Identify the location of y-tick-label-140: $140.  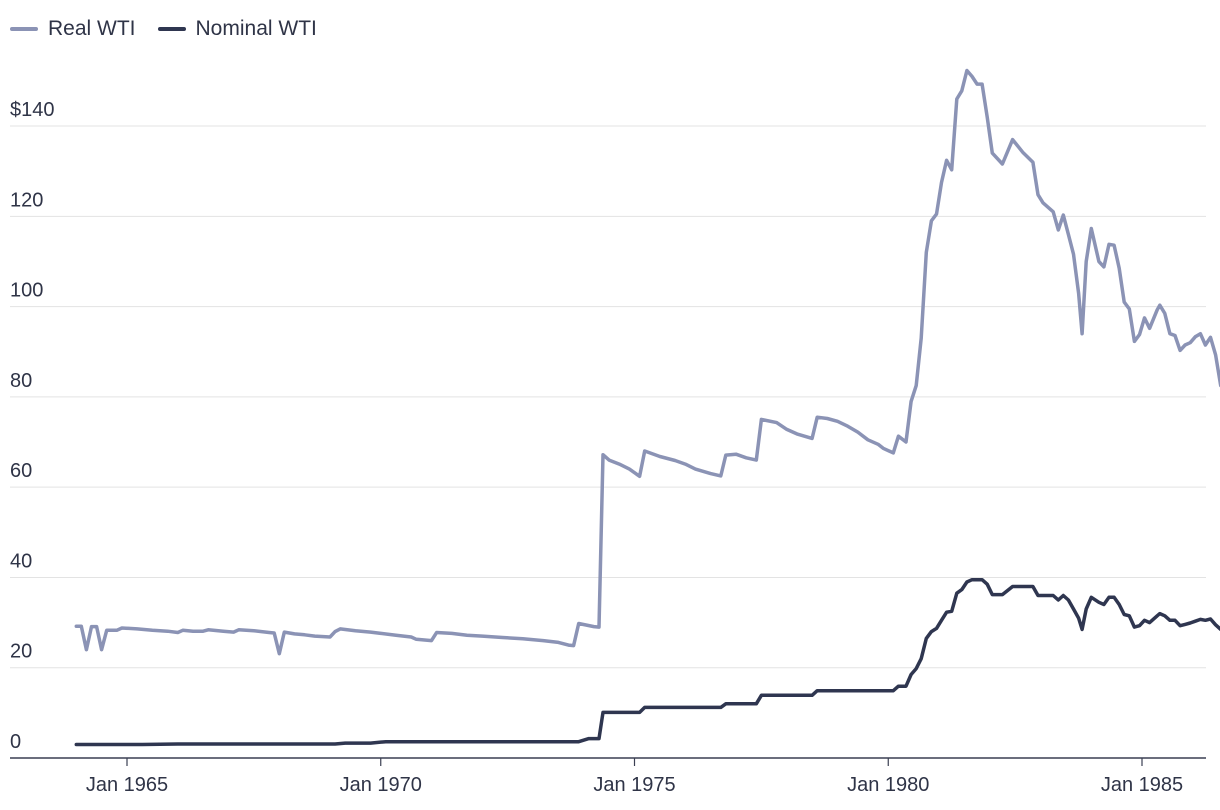
(32, 110).